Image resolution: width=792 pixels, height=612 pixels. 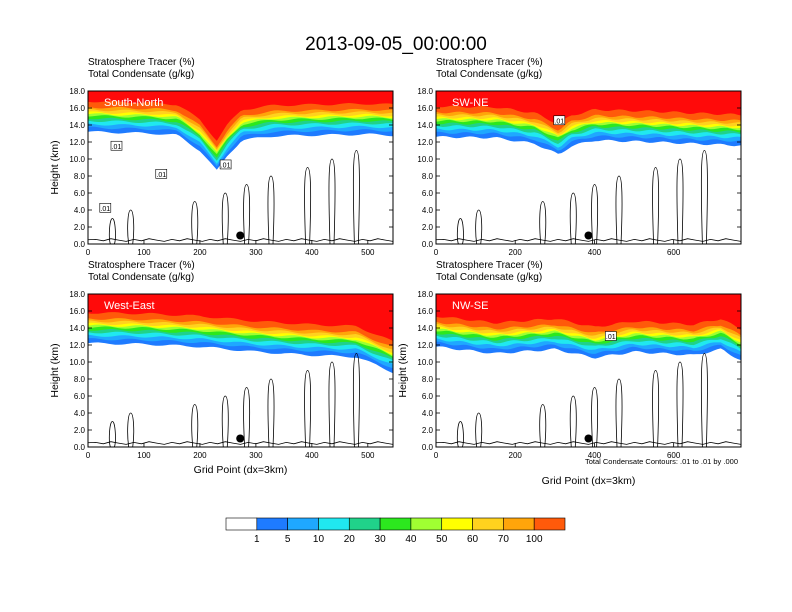 What do you see at coordinates (133, 103) in the screenshot?
I see `panel-title: South-North` at bounding box center [133, 103].